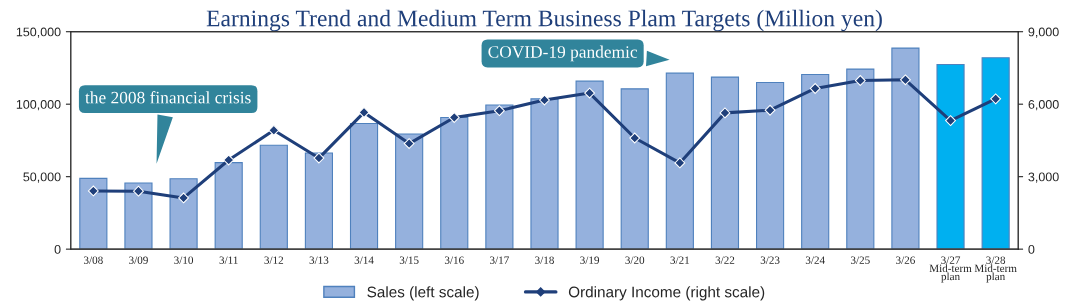 The height and width of the screenshot is (302, 1089). I want to click on y2-tick-label: 0, so click(1031, 249).